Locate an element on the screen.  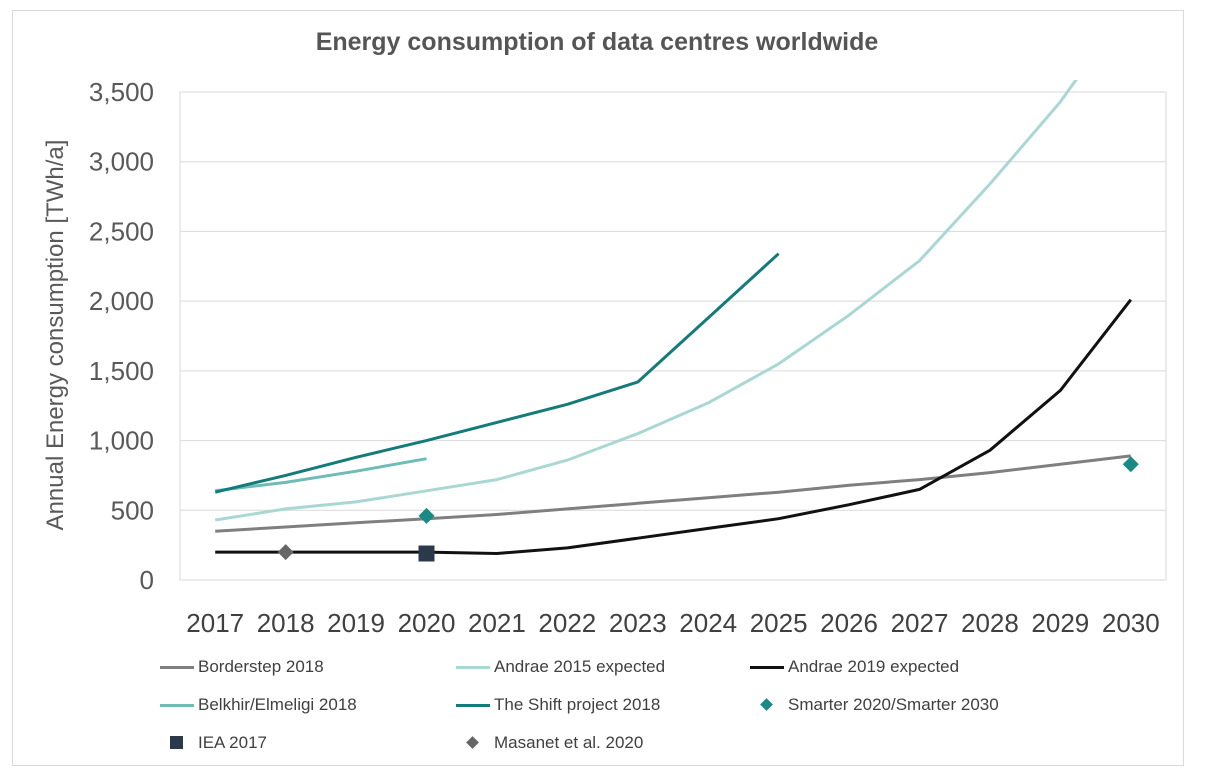
series-markers is located at coordinates (708, 509).